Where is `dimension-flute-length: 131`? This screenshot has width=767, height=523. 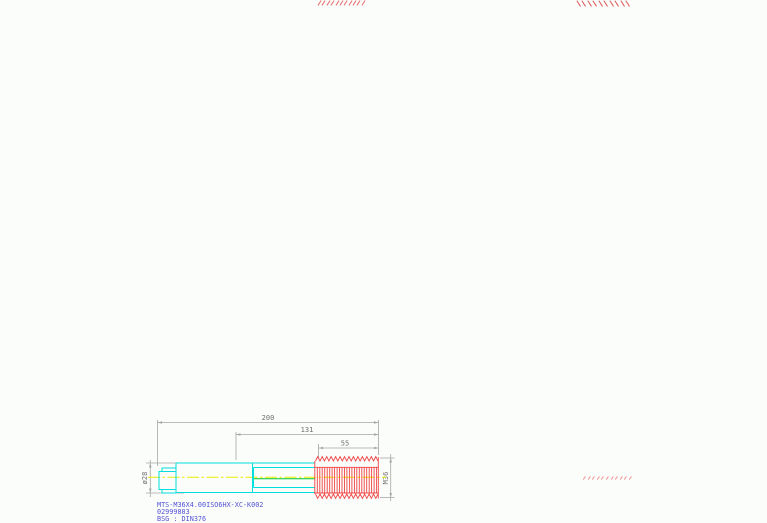
dimension-flute-length: 131 is located at coordinates (307, 431).